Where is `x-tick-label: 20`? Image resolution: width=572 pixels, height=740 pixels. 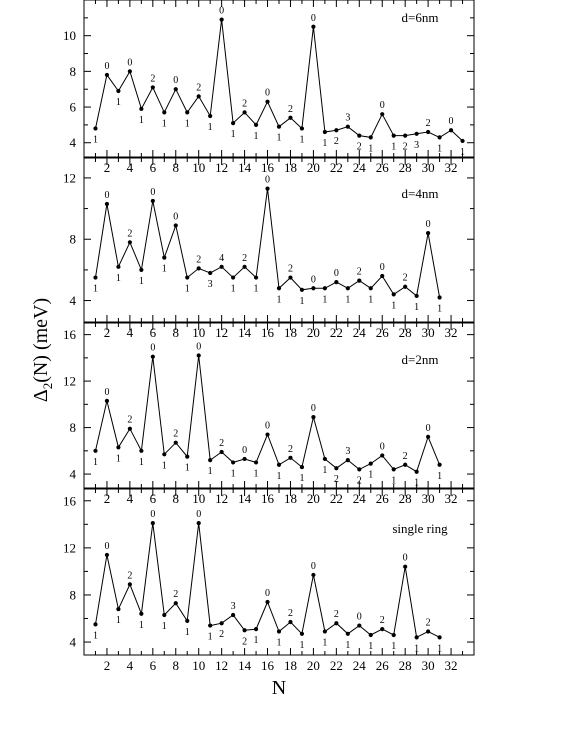 x-tick-label: 20 is located at coordinates (313, 167).